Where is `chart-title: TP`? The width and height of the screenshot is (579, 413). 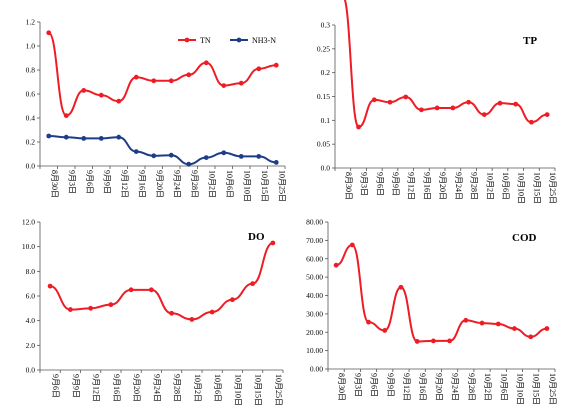
chart-title: TP is located at coordinates (530, 41).